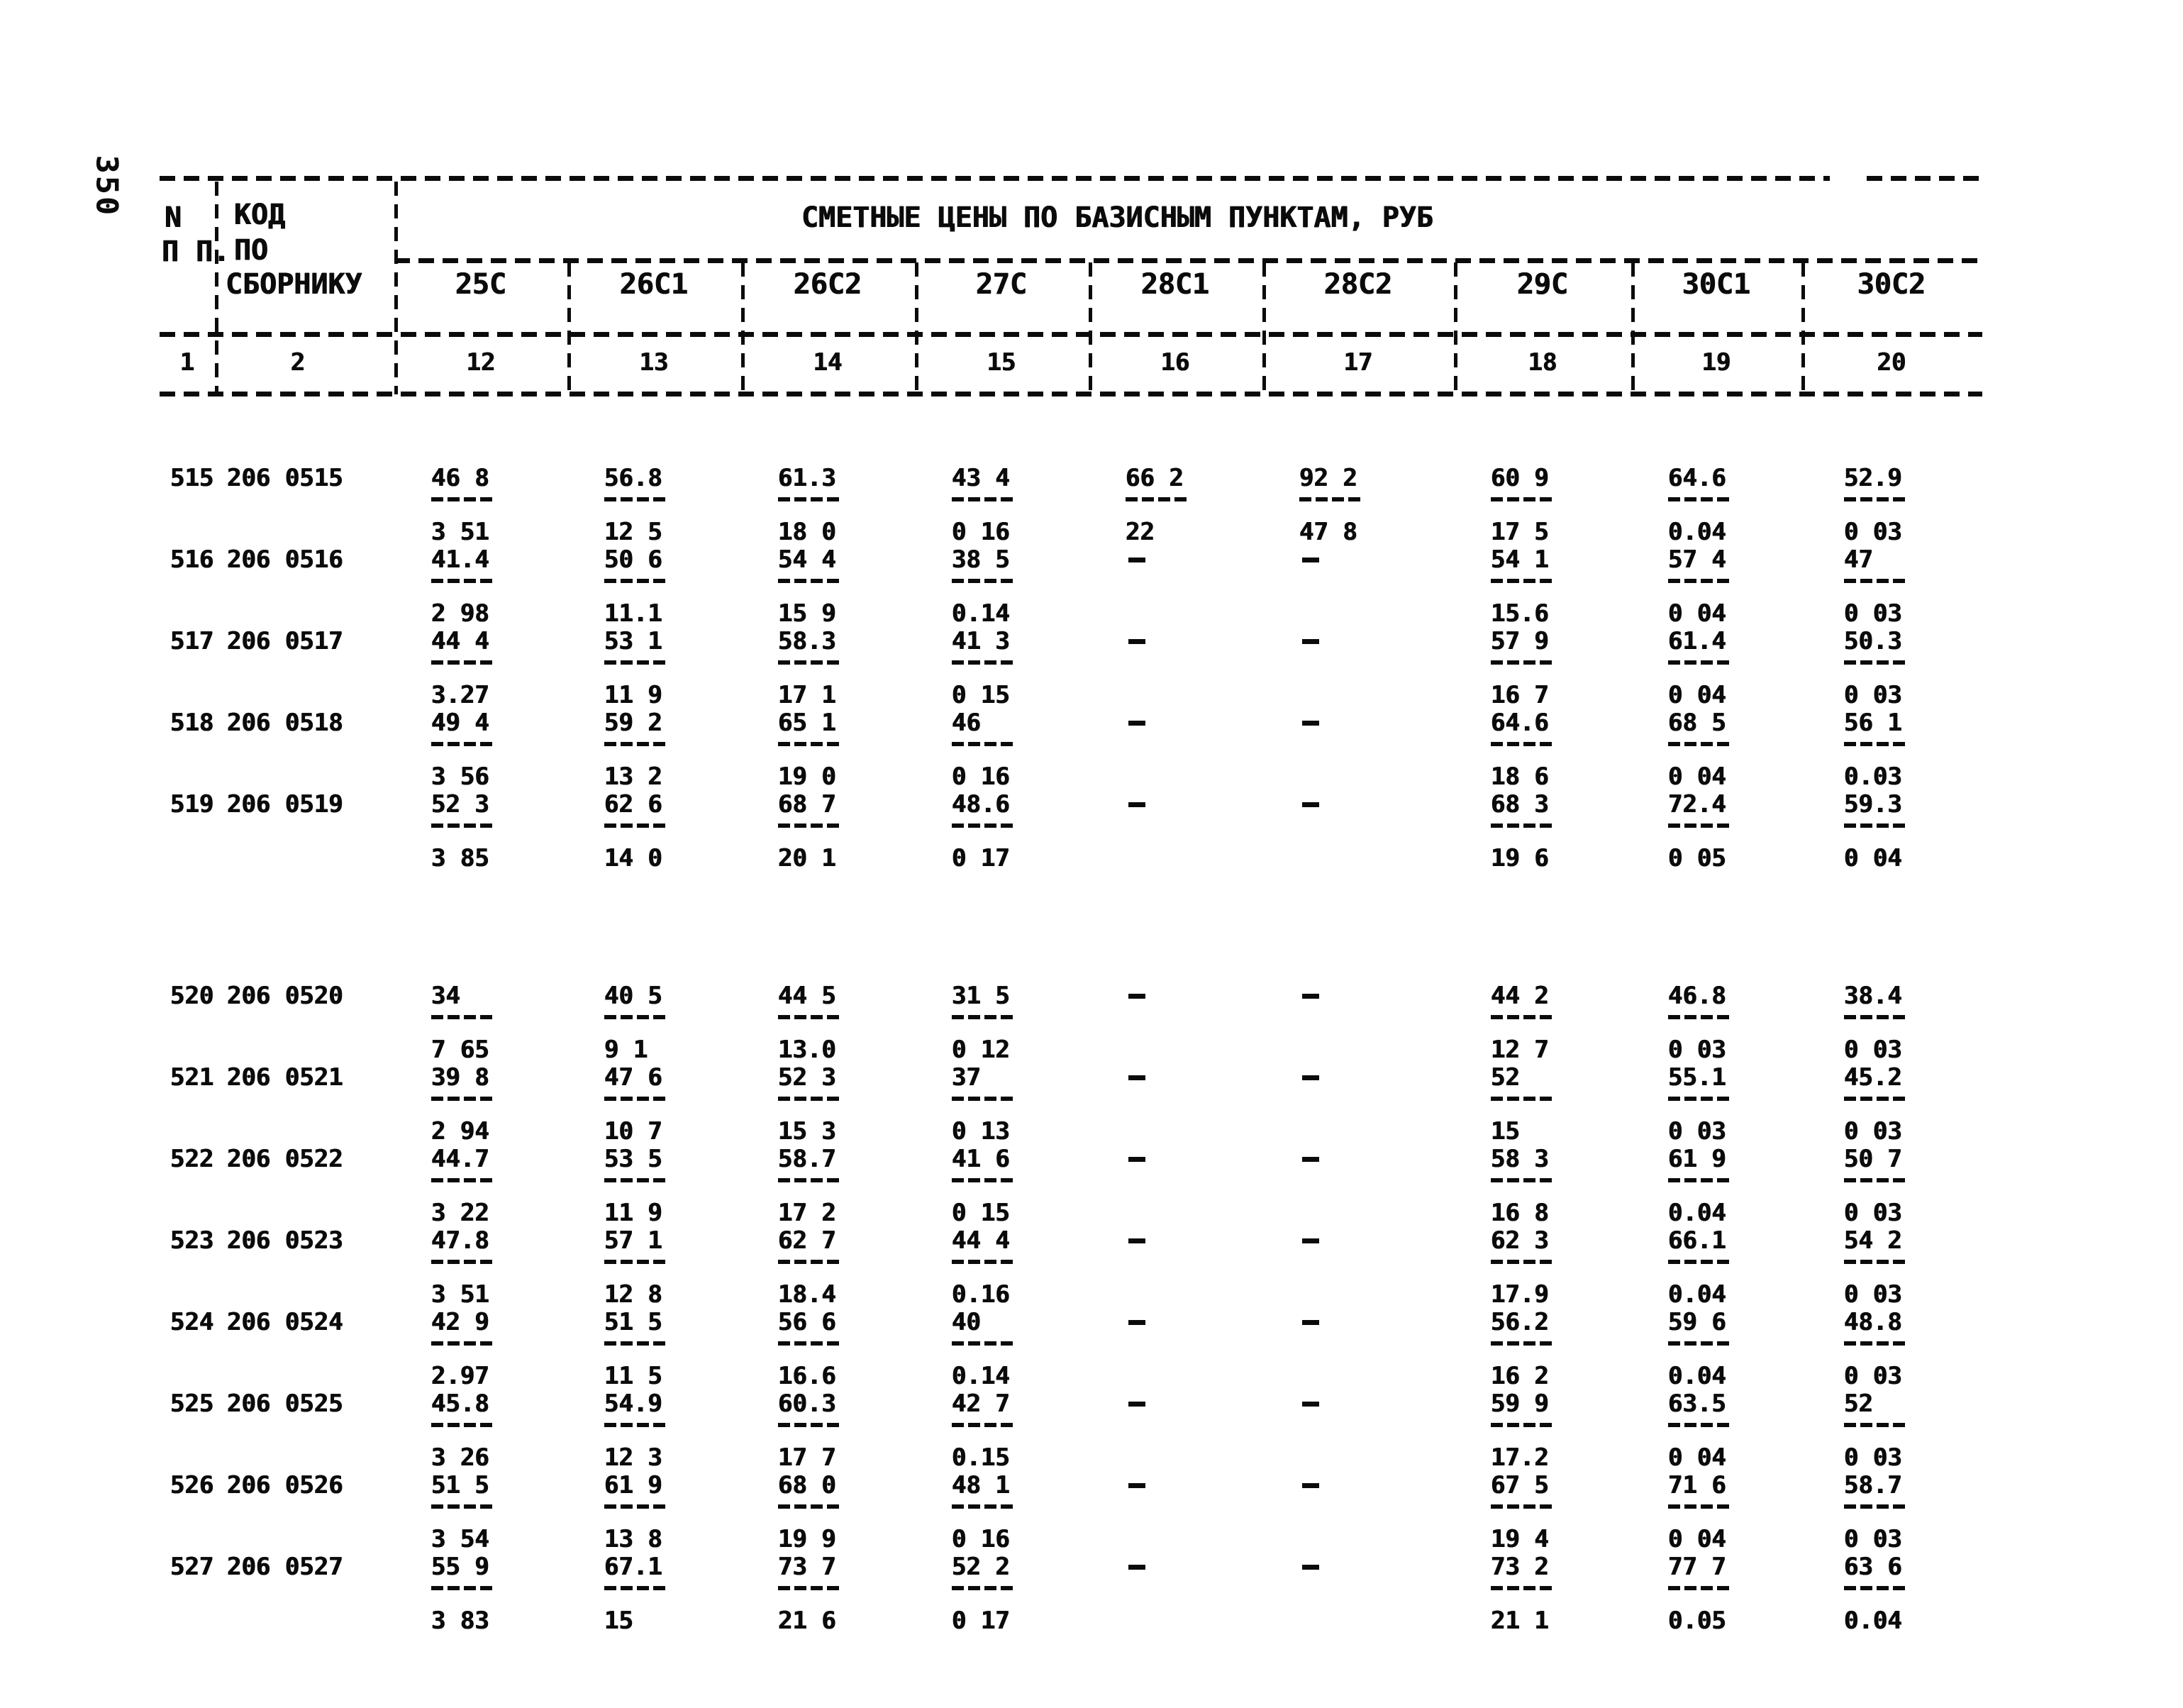 The width and height of the screenshot is (2183, 1708). What do you see at coordinates (1175, 285) in the screenshot?
I see `price-column-label: 28С1` at bounding box center [1175, 285].